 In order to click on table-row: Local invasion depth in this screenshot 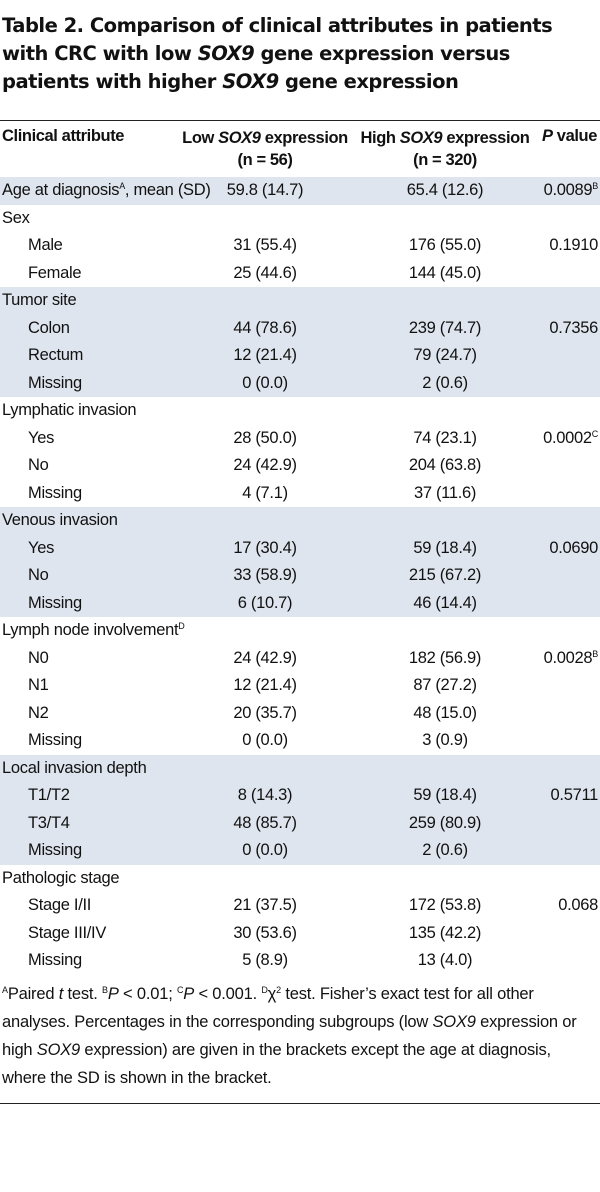, I will do `click(300, 768)`.